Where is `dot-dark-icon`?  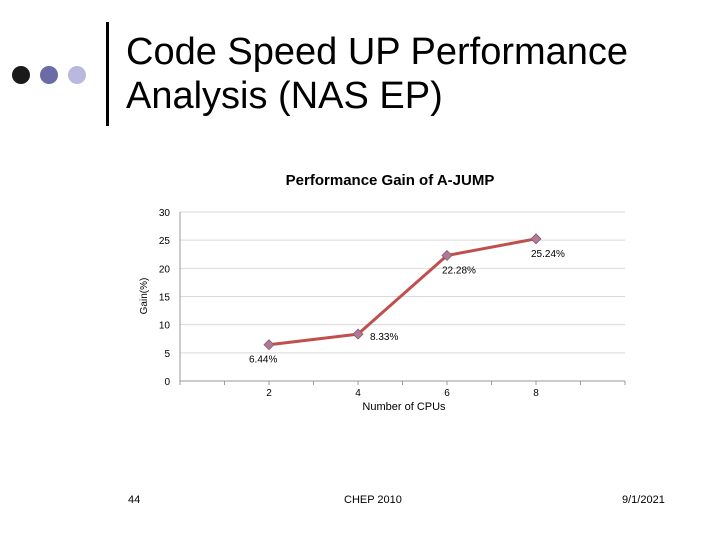
dot-dark-icon is located at coordinates (21, 75).